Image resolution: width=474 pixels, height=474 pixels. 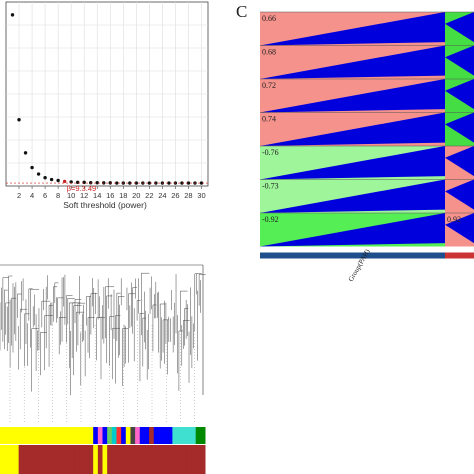 I want to click on bottom-bar-segment, so click(x=459, y=255).